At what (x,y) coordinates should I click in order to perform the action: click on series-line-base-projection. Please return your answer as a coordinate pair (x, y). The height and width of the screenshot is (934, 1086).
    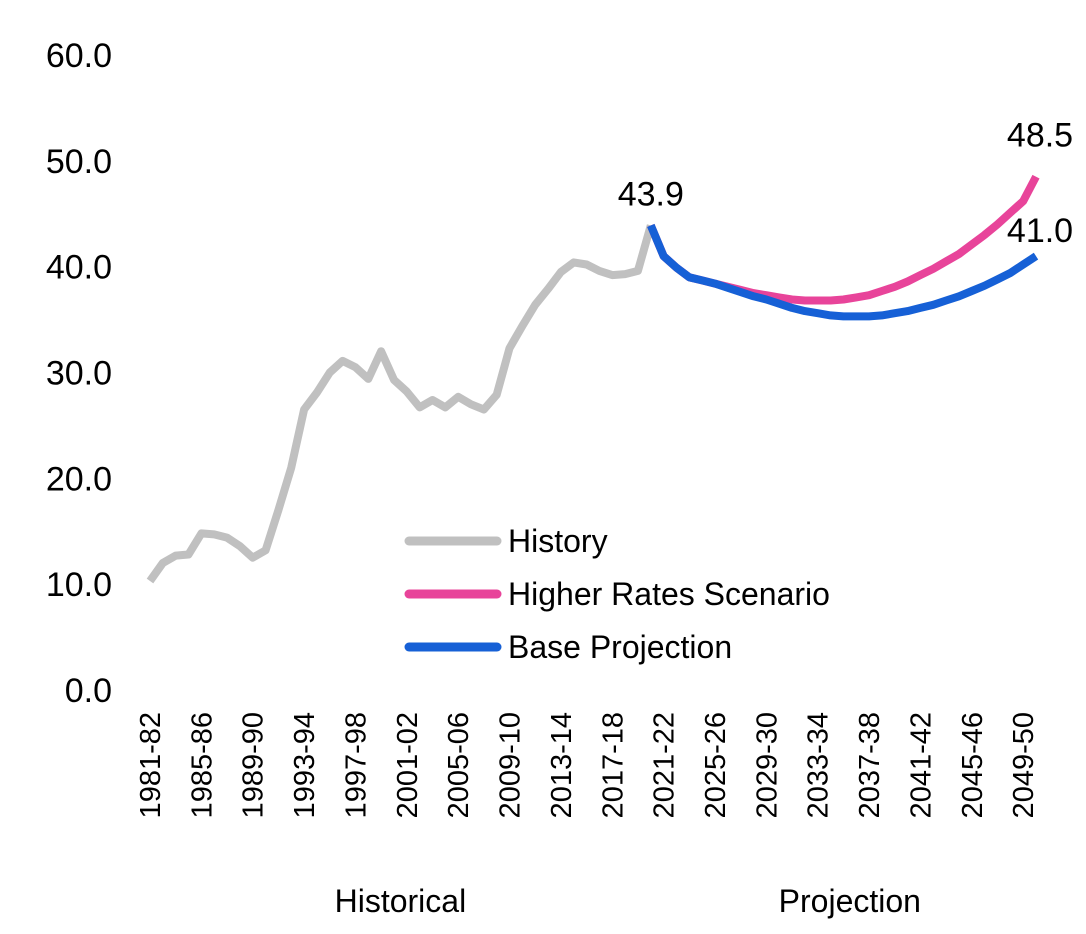
    Looking at the image, I should click on (843, 272).